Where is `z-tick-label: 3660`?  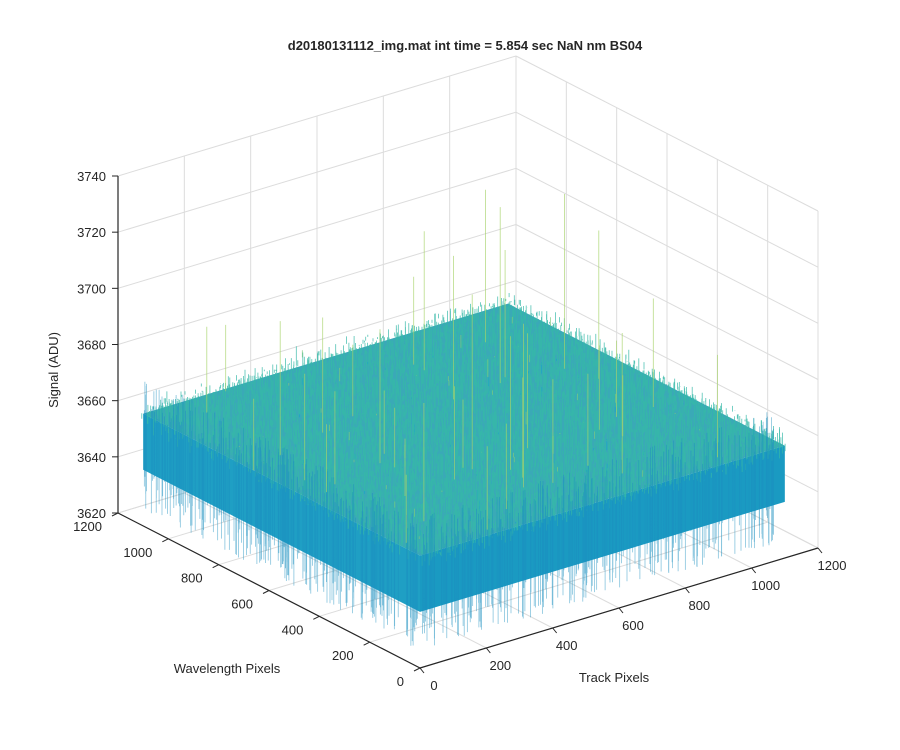
z-tick-label: 3660 is located at coordinates (91, 401).